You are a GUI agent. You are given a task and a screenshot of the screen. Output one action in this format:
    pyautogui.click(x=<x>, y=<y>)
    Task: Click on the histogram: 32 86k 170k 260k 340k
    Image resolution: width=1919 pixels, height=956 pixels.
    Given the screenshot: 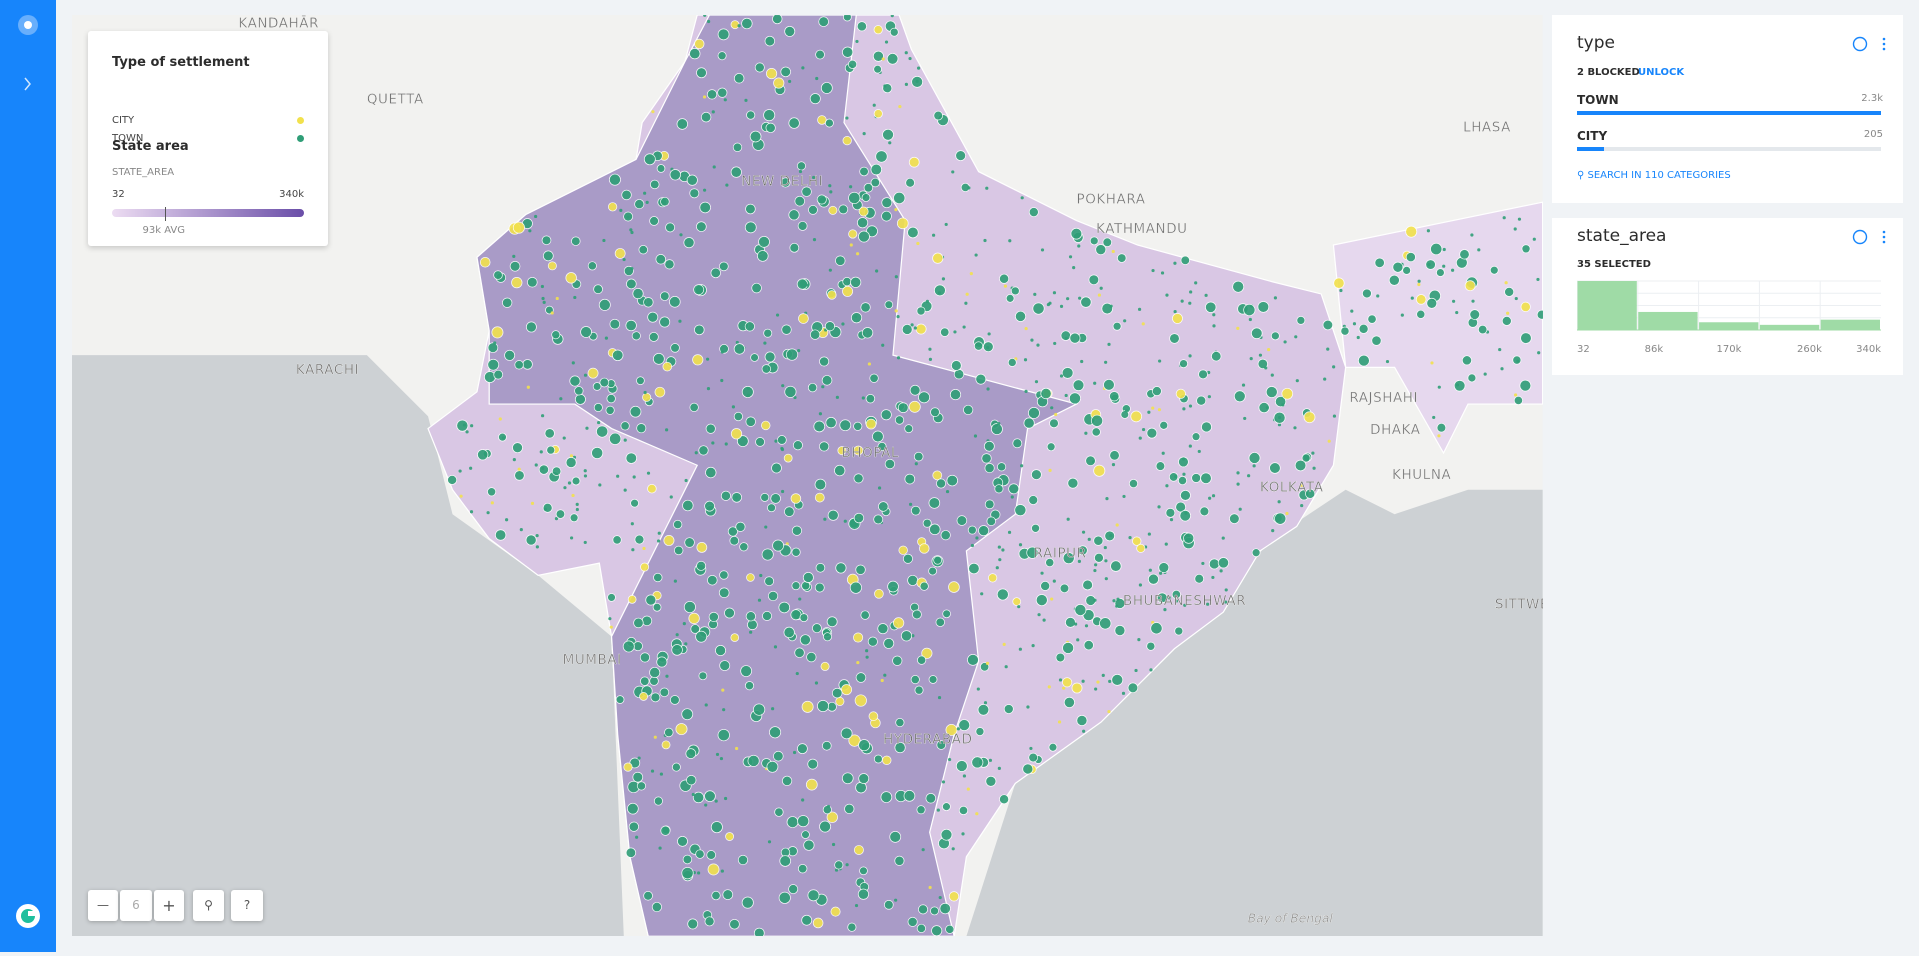 What is the action you would take?
    pyautogui.click(x=1729, y=320)
    